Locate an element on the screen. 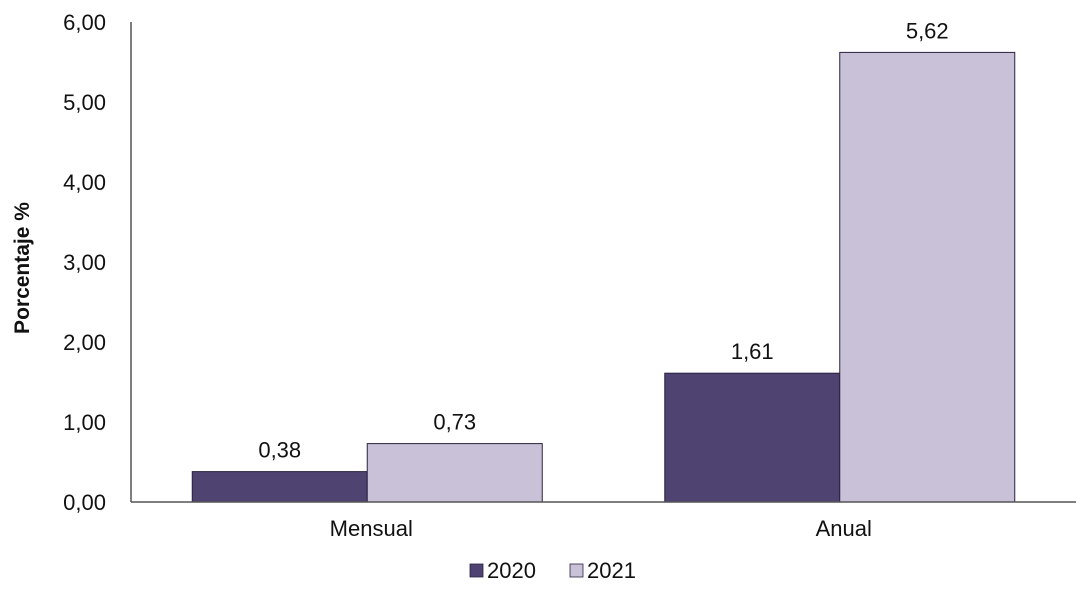 This screenshot has width=1091, height=589. y-tick-label: 6,00 is located at coordinates (84, 22).